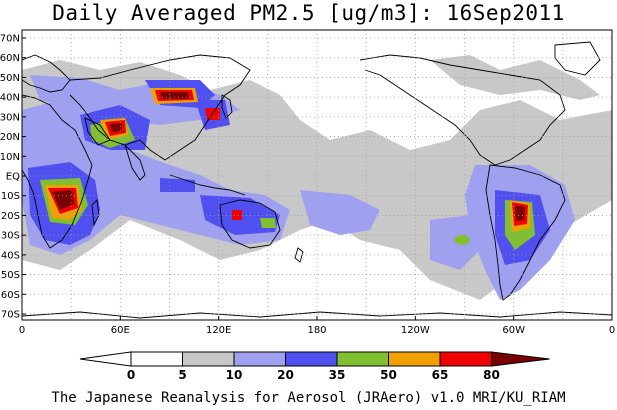 Image resolution: width=617 pixels, height=410 pixels. What do you see at coordinates (340, 212) in the screenshot?
I see `pm25-band-lightblue-pac` at bounding box center [340, 212].